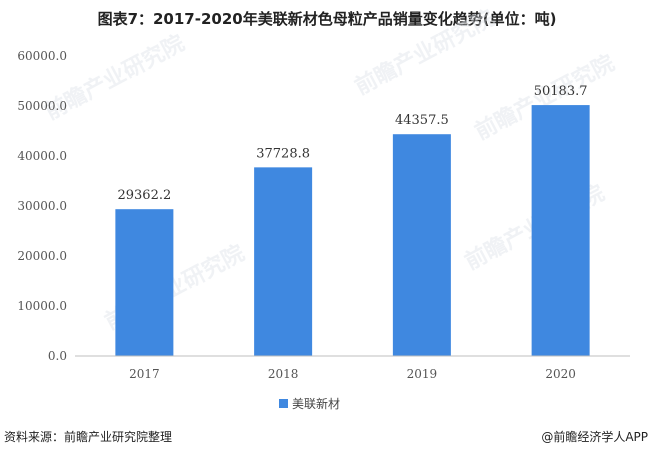 This screenshot has height=453, width=654. I want to click on legend-swatch, so click(283, 403).